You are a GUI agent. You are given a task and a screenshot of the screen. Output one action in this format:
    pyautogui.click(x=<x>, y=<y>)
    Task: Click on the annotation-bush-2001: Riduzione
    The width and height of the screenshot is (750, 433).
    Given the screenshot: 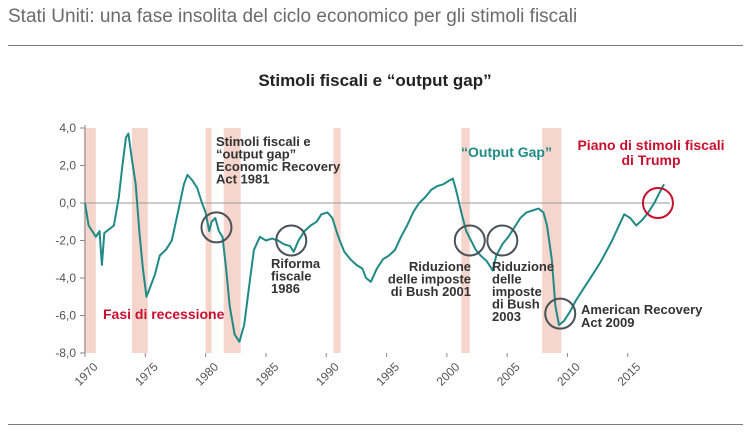 What is the action you would take?
    pyautogui.click(x=440, y=266)
    